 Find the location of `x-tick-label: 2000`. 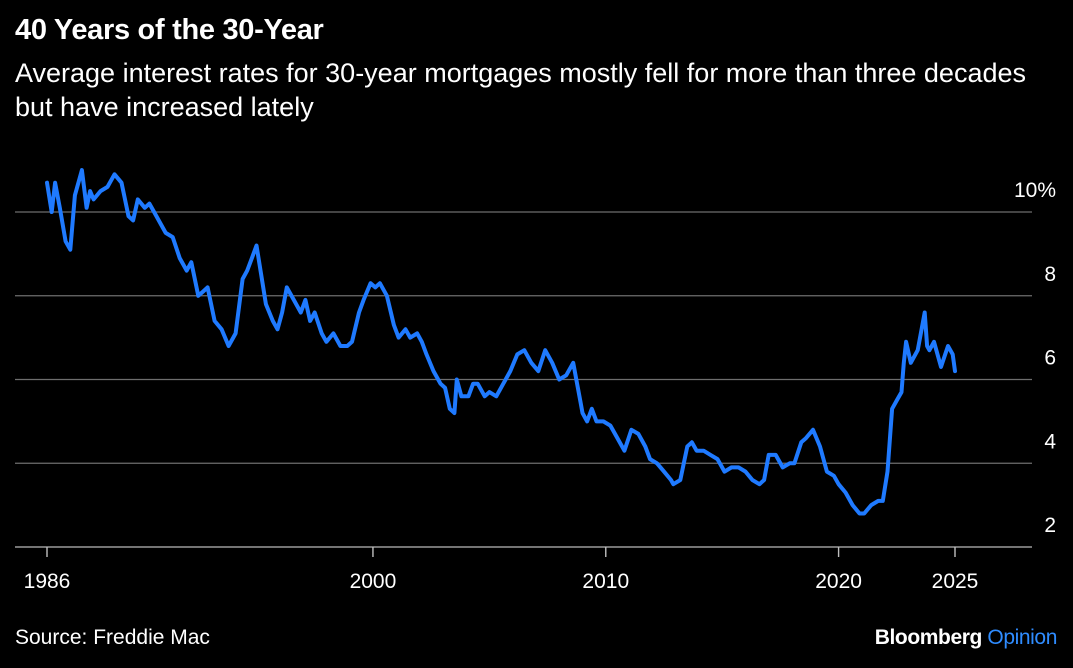

x-tick-label: 2000 is located at coordinates (373, 581).